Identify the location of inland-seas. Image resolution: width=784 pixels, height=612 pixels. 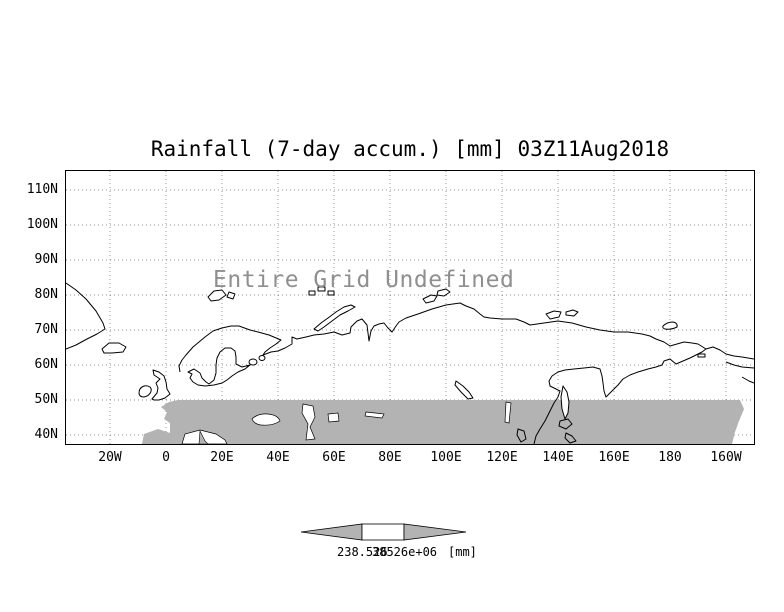
(346, 422).